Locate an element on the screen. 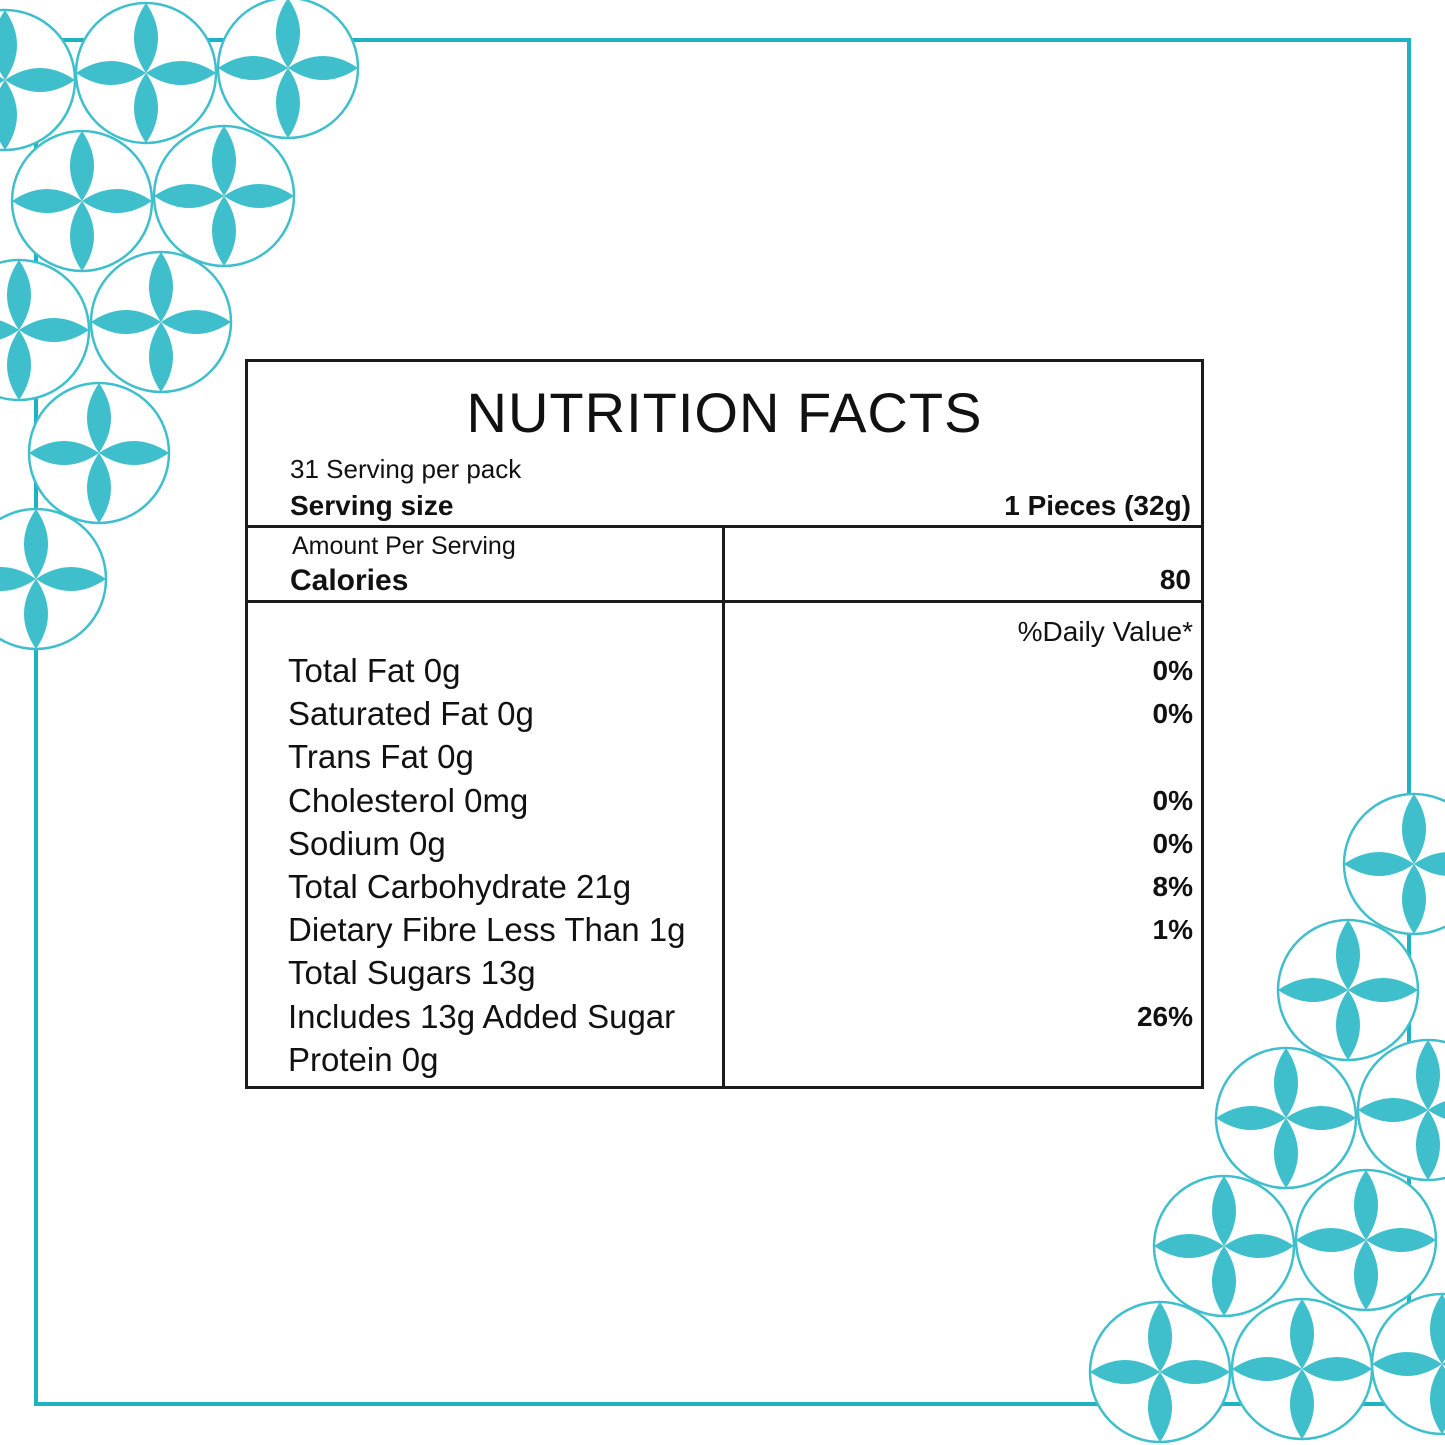 This screenshot has width=1445, height=1445. nutrient-row: Protein 0g is located at coordinates (740, 1062).